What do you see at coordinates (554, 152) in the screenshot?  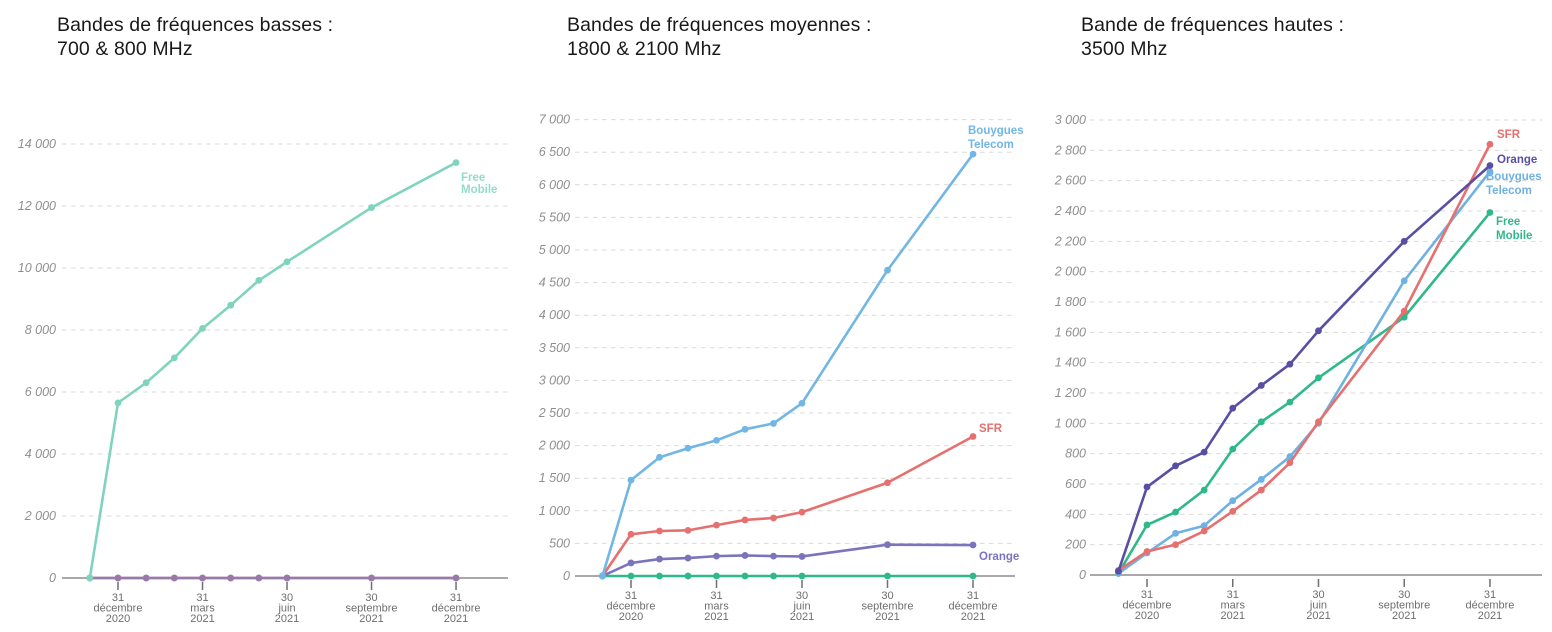 I see `svg-text: 6 500` at bounding box center [554, 152].